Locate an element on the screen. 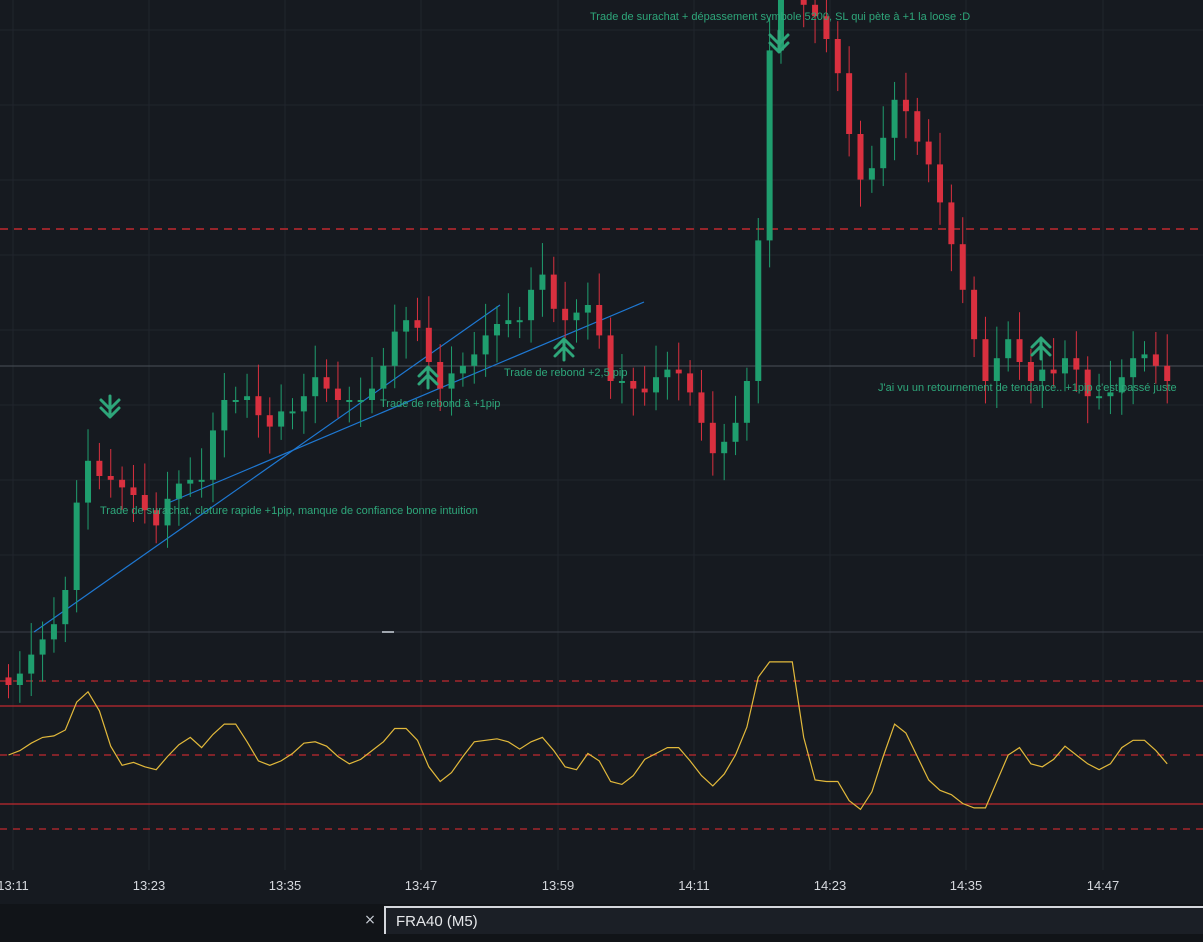 The image size is (1203, 942). chevron-stroke is located at coordinates (110, 406).